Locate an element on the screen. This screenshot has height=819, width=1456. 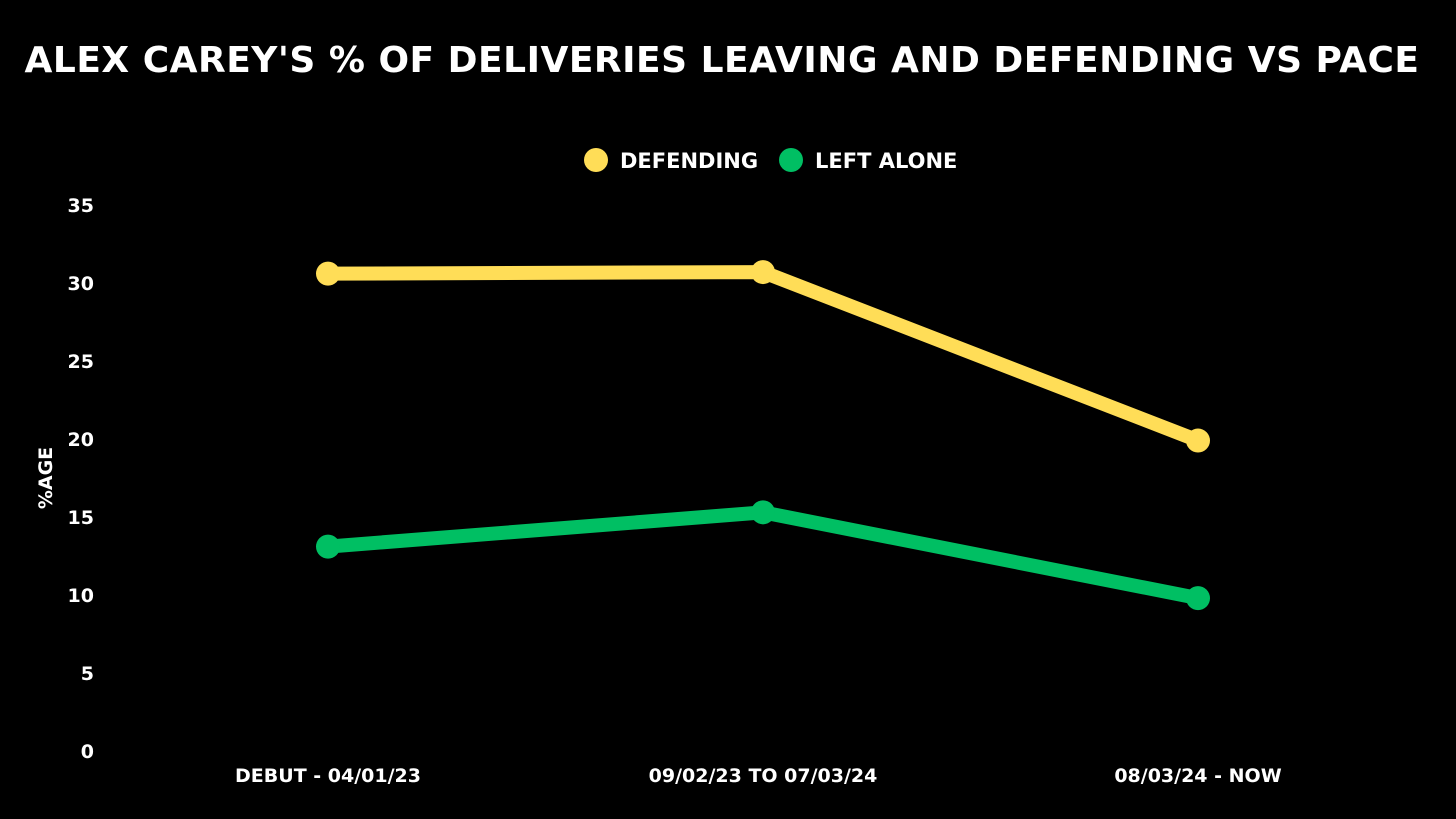
y-tick-label: 30 is located at coordinates (81, 284).